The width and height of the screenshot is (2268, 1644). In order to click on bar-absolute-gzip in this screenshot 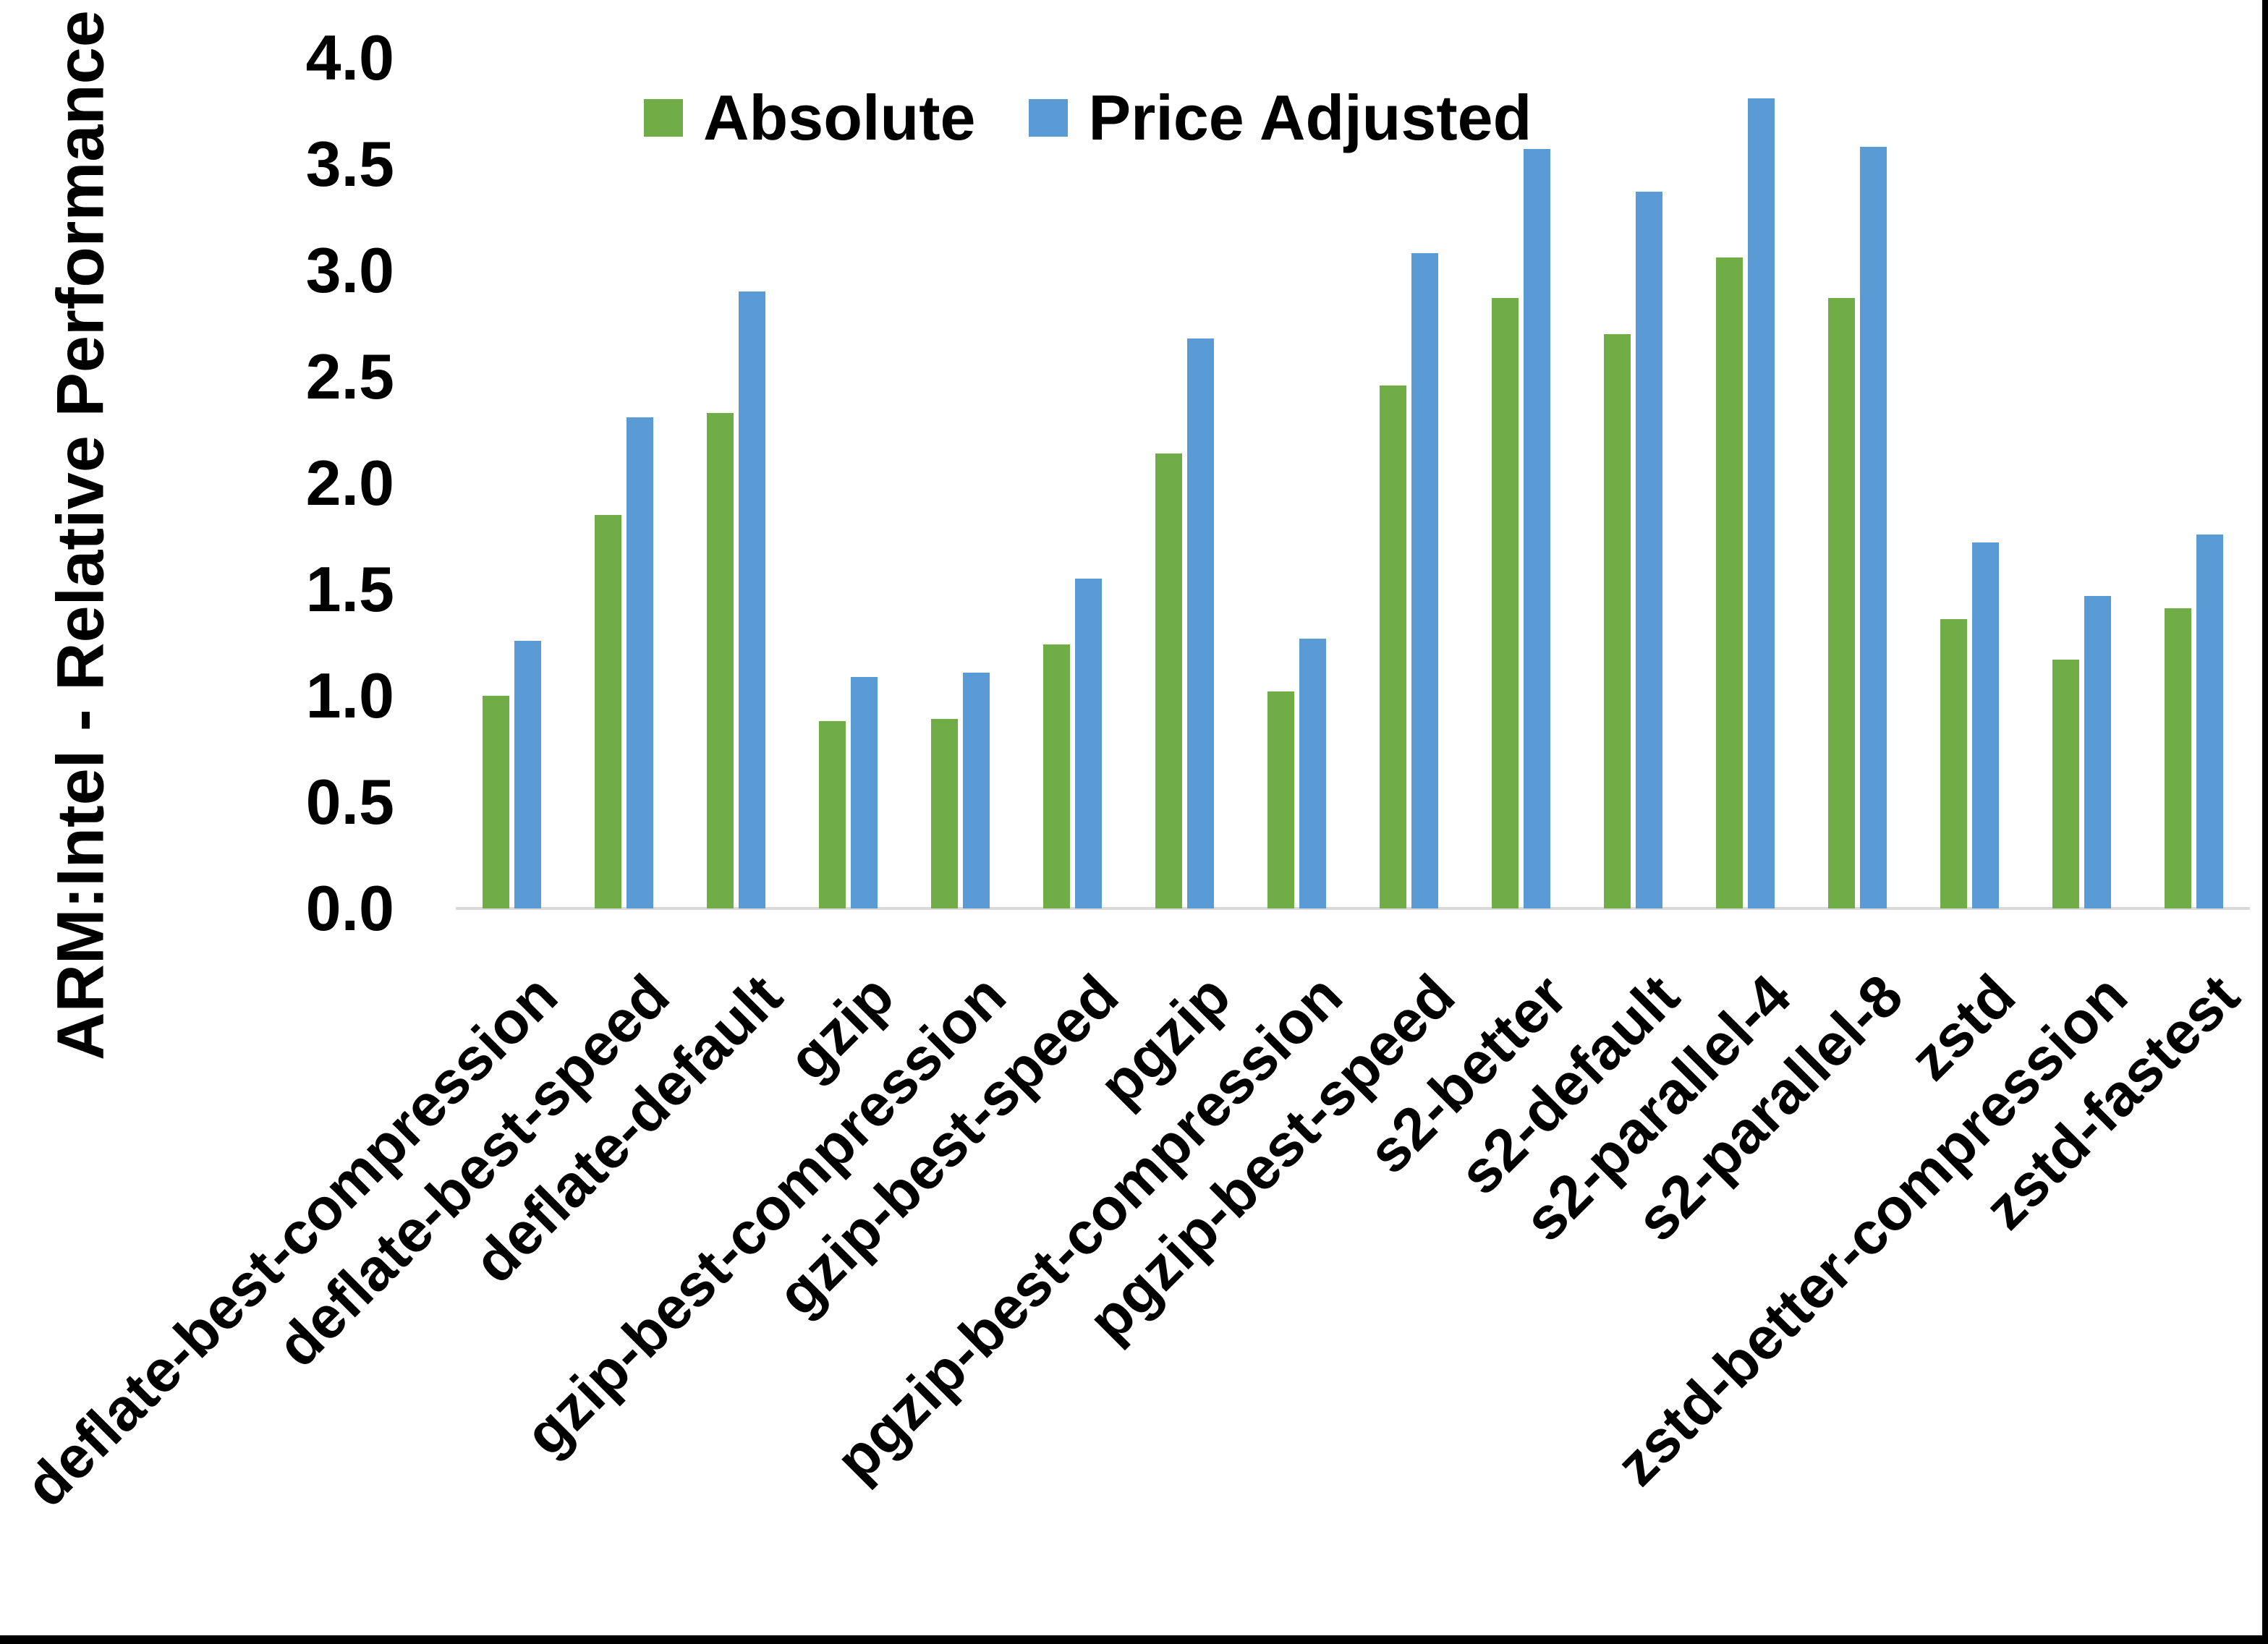, I will do `click(832, 814)`.